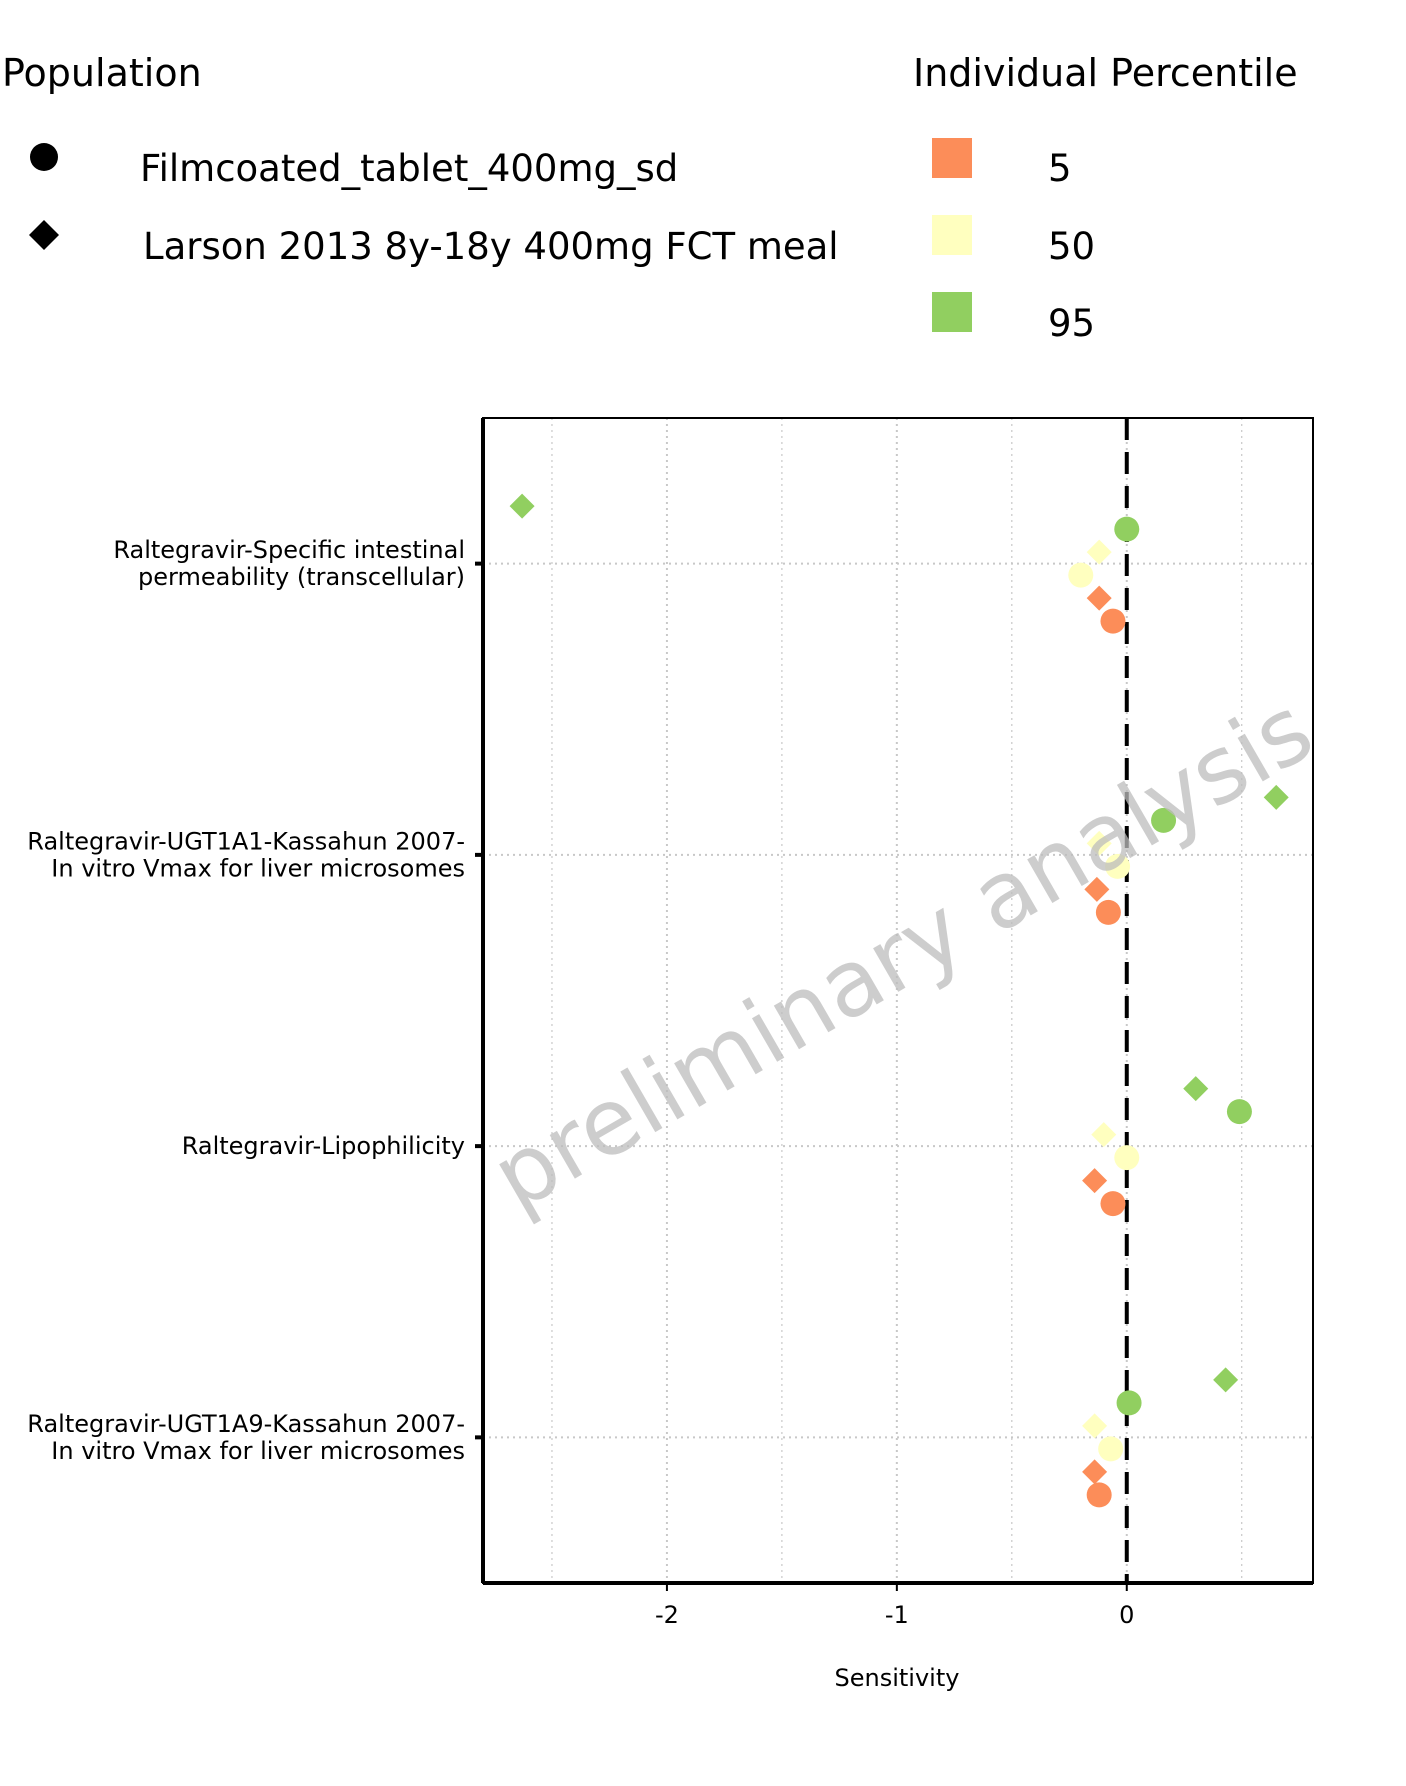 Image resolution: width=1406 pixels, height=1786 pixels. I want to click on legend-population-title: Population, so click(102, 73).